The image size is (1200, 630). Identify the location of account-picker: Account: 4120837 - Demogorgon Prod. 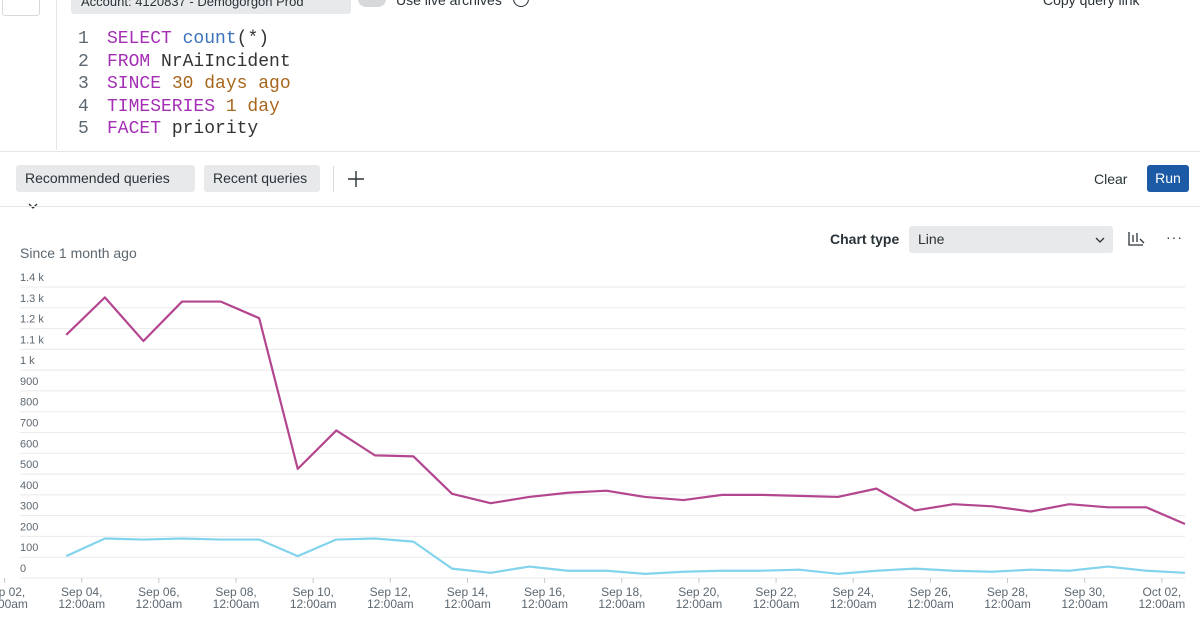
(211, 7).